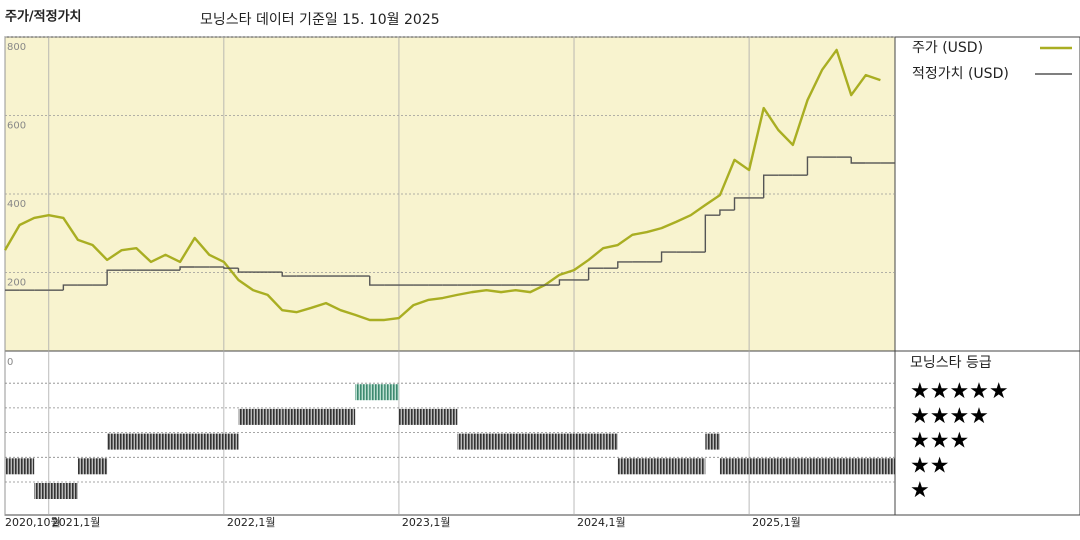 This screenshot has height=540, width=1080. What do you see at coordinates (320, 20) in the screenshot?
I see `chart-subtitle: 모닝스타 데이터 기준일 15. 10월 2025` at bounding box center [320, 20].